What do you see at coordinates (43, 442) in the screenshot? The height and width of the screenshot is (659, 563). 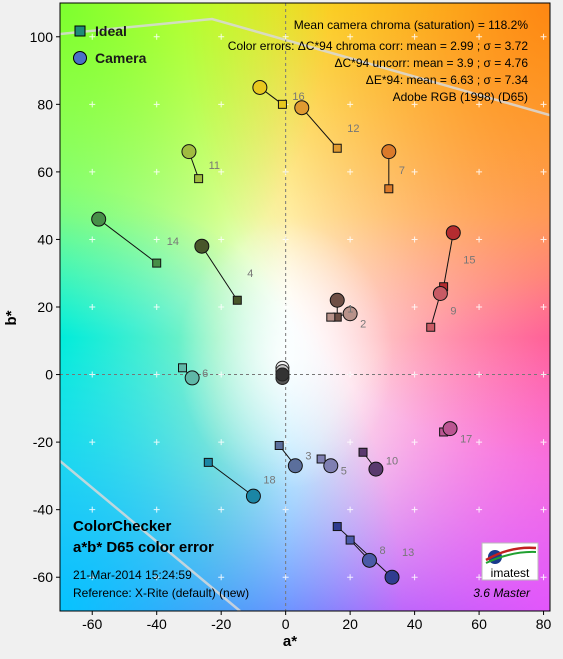 I see `y-tick-label: -20` at bounding box center [43, 442].